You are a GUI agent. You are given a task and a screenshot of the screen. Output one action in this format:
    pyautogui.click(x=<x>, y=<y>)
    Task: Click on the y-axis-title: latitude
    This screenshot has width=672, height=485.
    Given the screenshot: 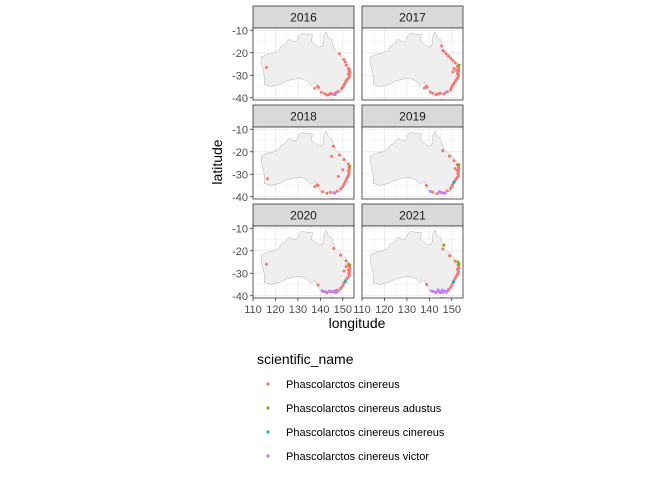 What is the action you would take?
    pyautogui.click(x=217, y=161)
    